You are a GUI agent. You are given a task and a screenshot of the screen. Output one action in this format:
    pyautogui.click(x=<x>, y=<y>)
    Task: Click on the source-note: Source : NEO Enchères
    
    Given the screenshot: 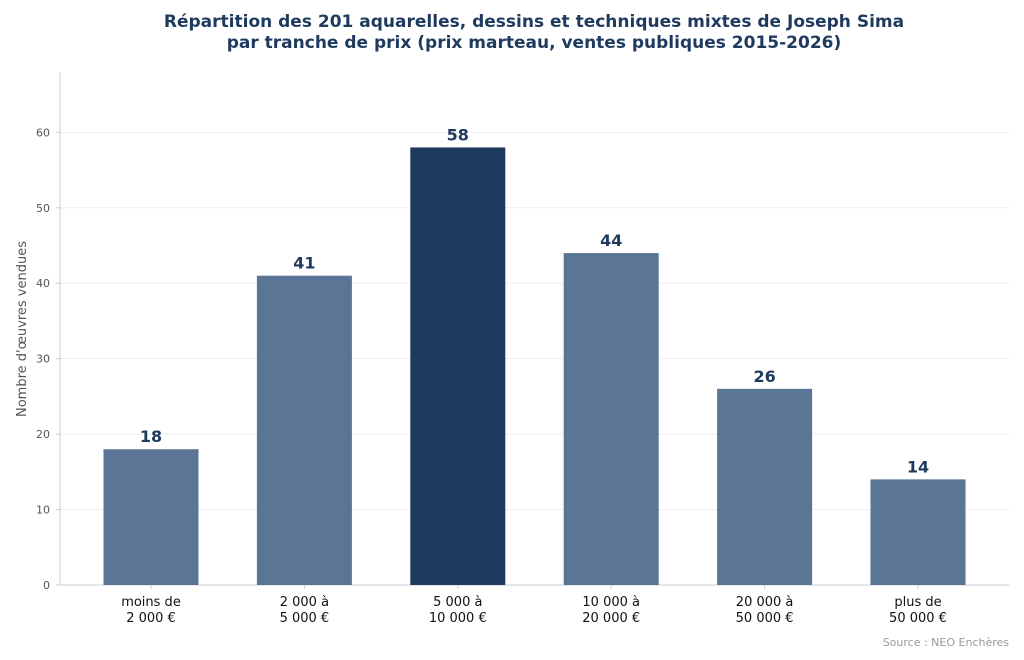 What is the action you would take?
    pyautogui.click(x=945, y=642)
    